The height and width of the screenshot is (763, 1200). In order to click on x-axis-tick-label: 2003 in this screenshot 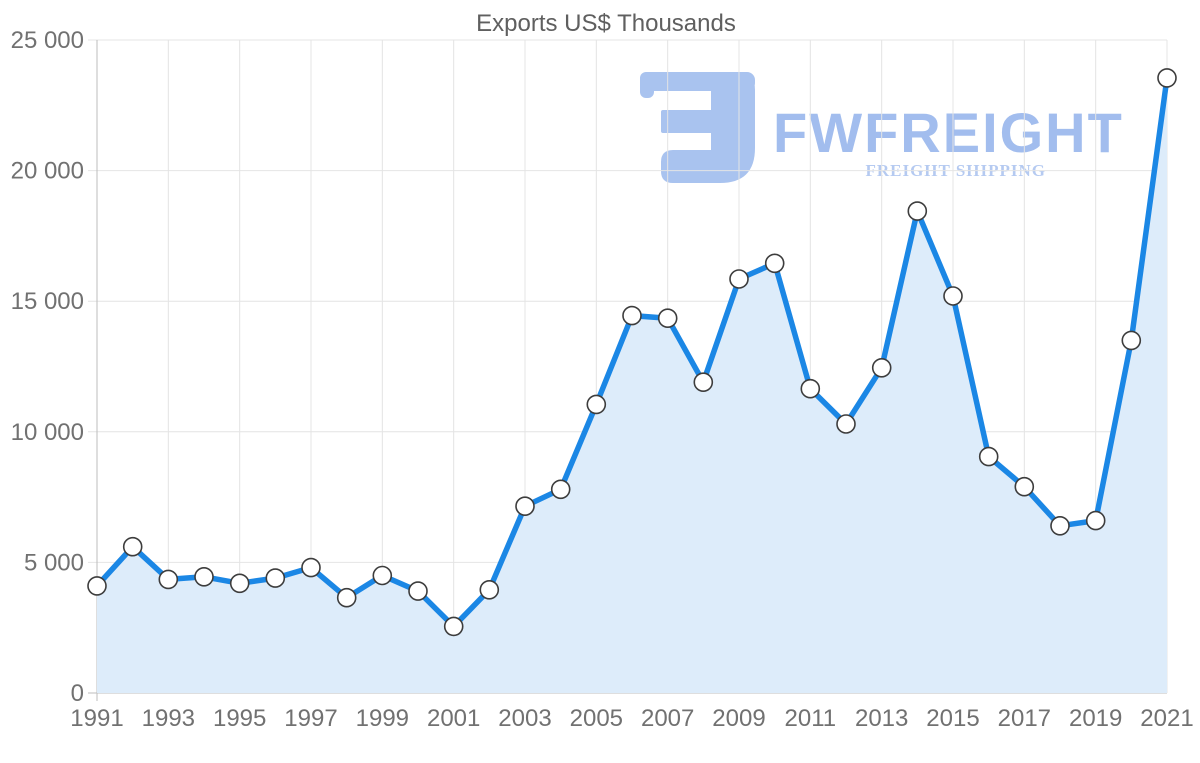, I will do `click(524, 718)`.